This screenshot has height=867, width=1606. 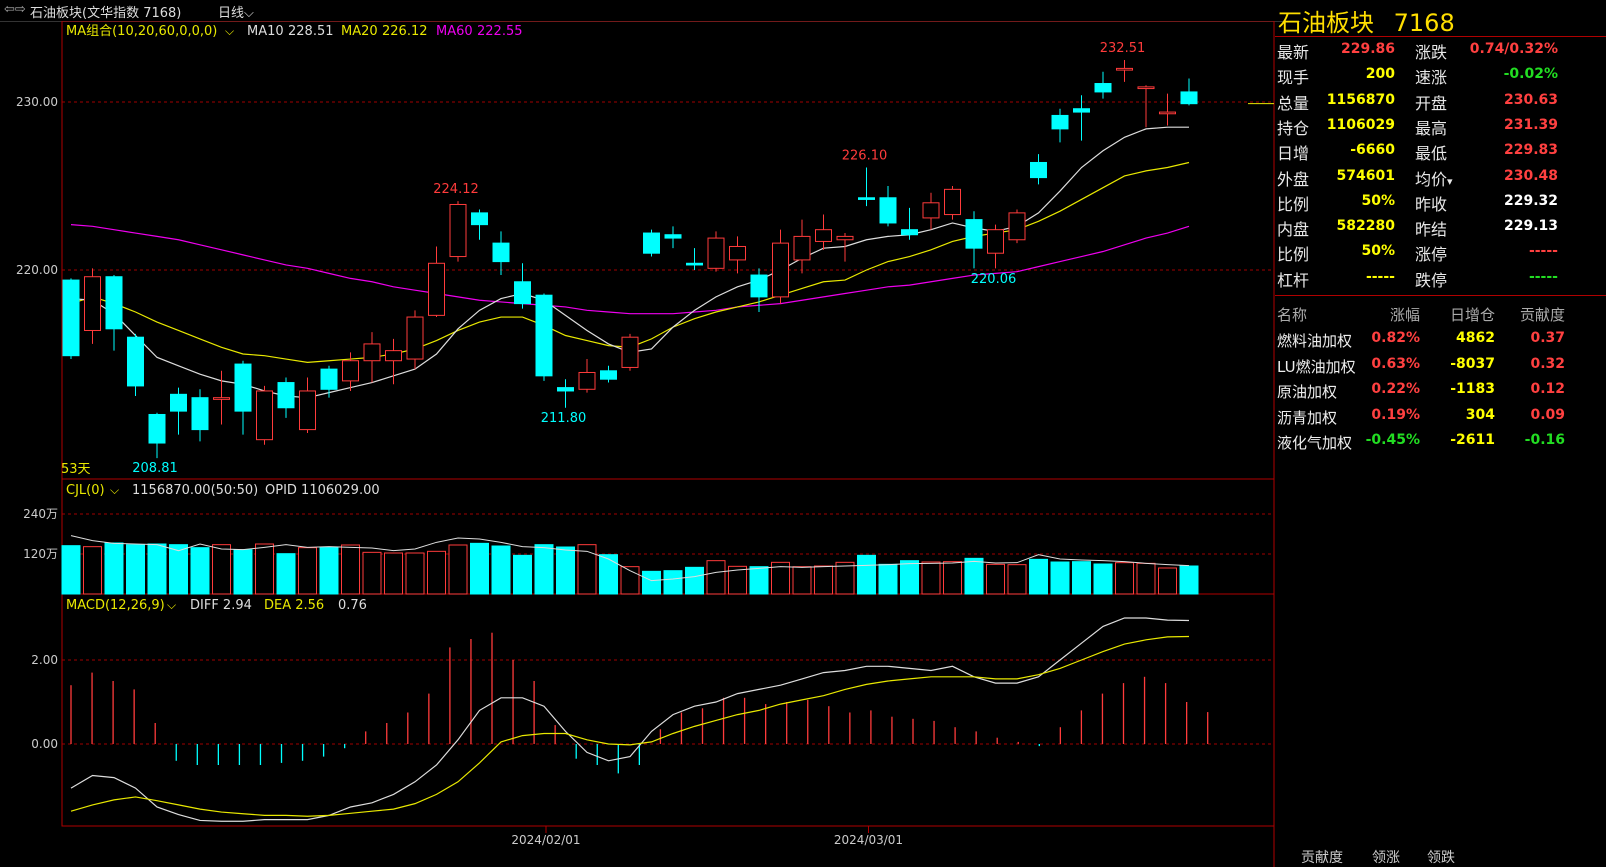 What do you see at coordinates (236, 11) in the screenshot?
I see `period-selector: 日线⌵` at bounding box center [236, 11].